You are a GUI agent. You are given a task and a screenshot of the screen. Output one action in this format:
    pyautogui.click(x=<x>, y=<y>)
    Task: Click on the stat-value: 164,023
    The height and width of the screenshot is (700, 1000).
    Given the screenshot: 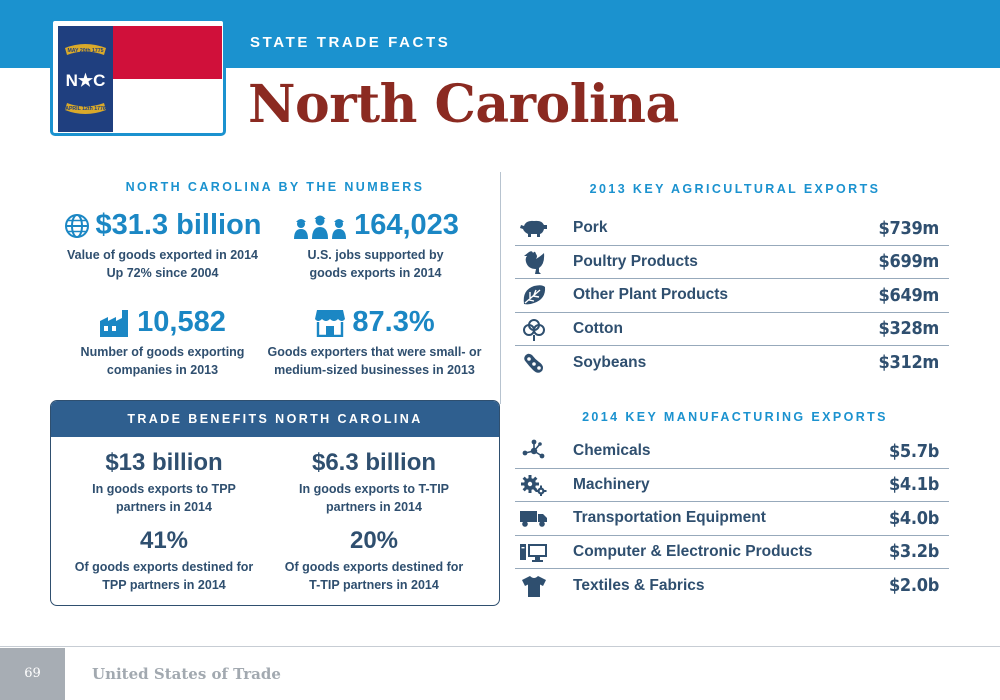 What is the action you would take?
    pyautogui.click(x=406, y=225)
    